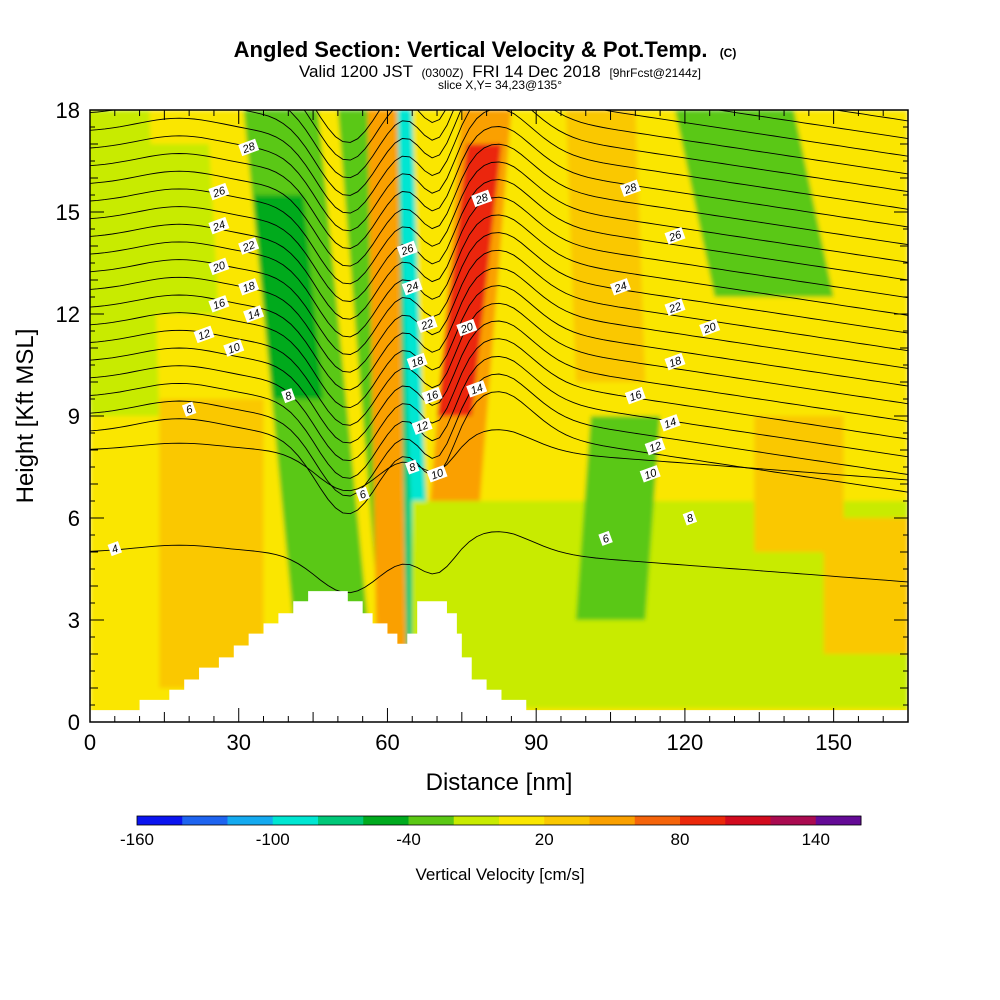 This screenshot has width=1000, height=1000. What do you see at coordinates (680, 839) in the screenshot?
I see `colorbar-tick-label: 80` at bounding box center [680, 839].